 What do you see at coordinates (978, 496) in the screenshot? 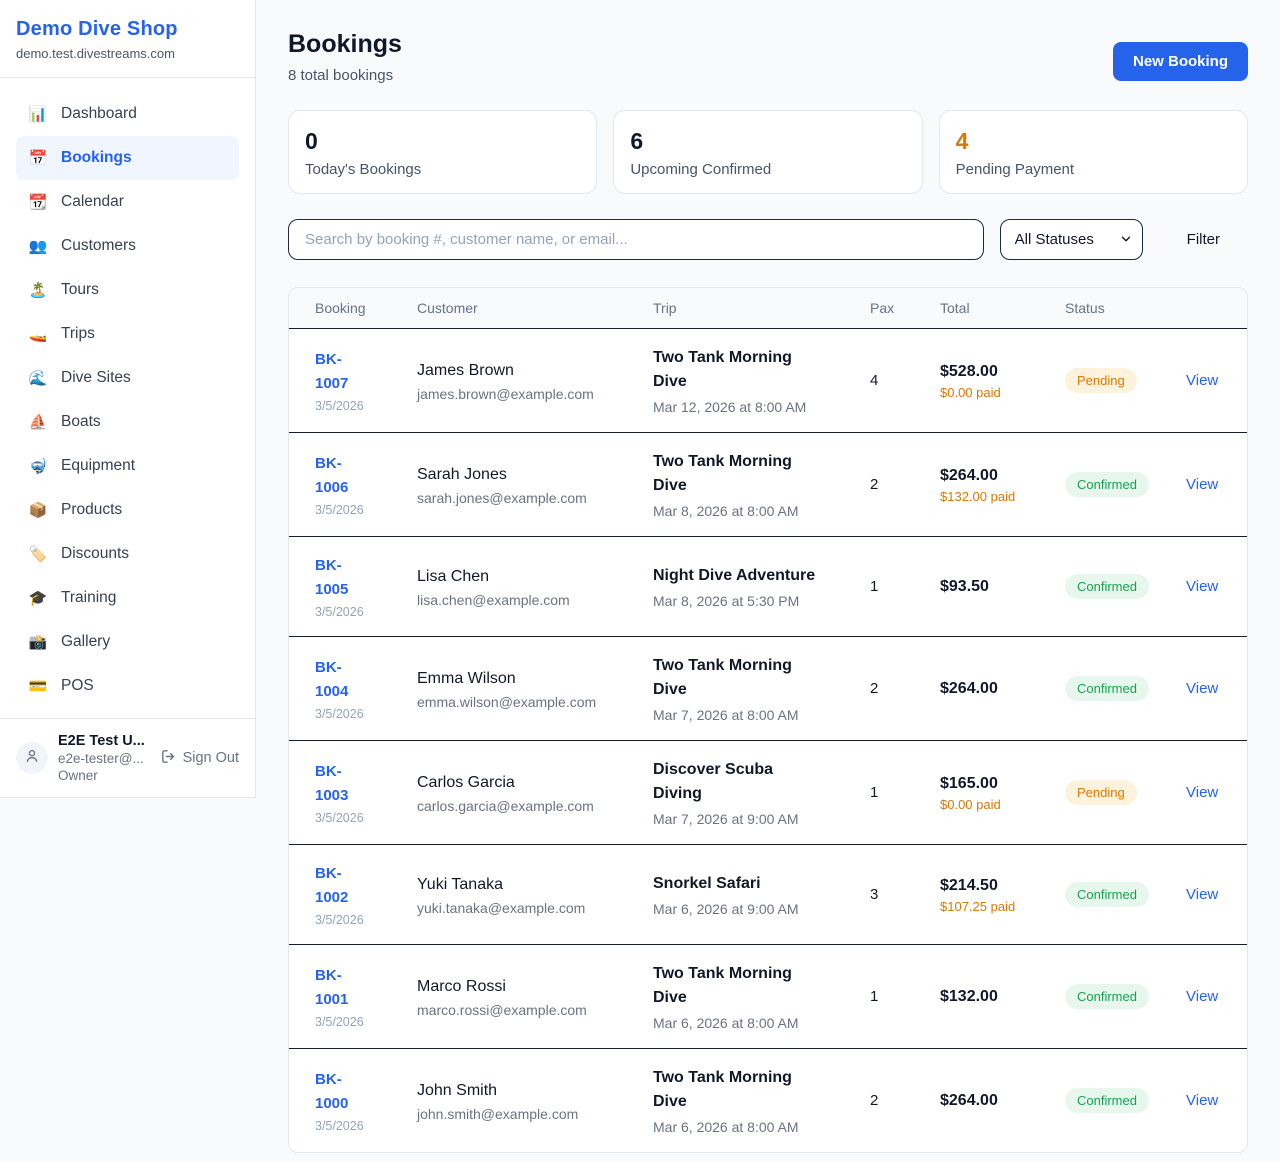
I see `paid-amount: $132.00 paid` at bounding box center [978, 496].